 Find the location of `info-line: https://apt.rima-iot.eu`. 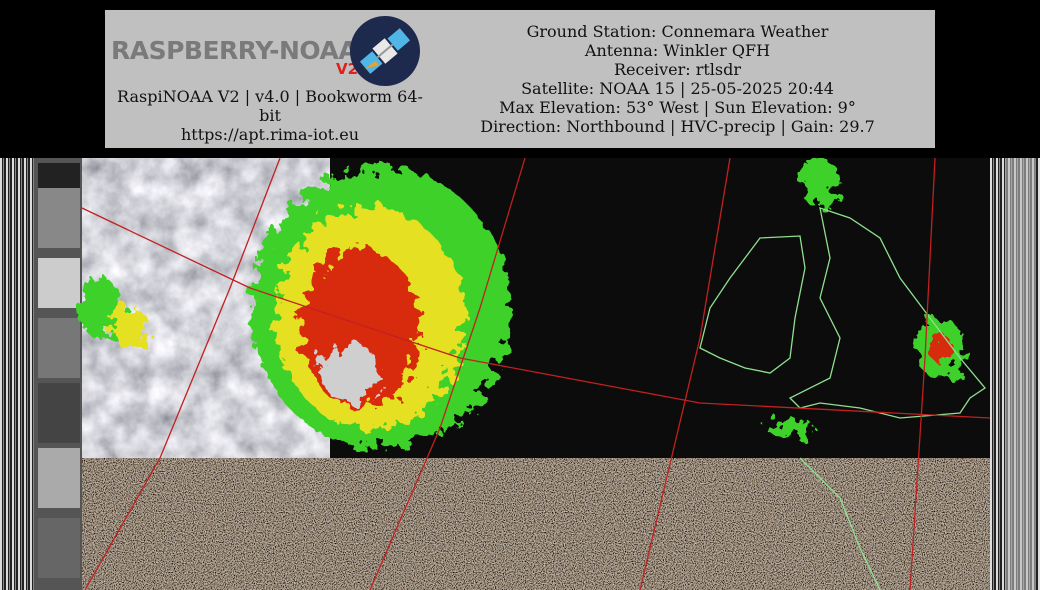

info-line: https://apt.rima-iot.eu is located at coordinates (269, 134).